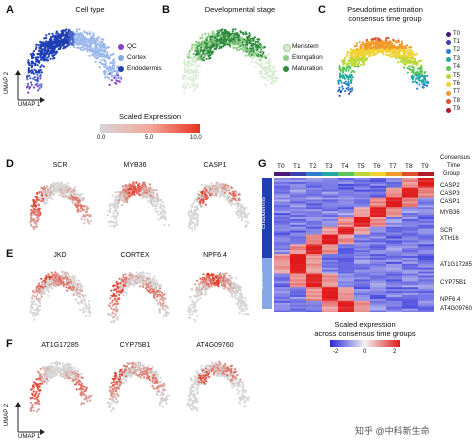 The image size is (474, 445). I want to click on legend-t3: T3, so click(457, 58).